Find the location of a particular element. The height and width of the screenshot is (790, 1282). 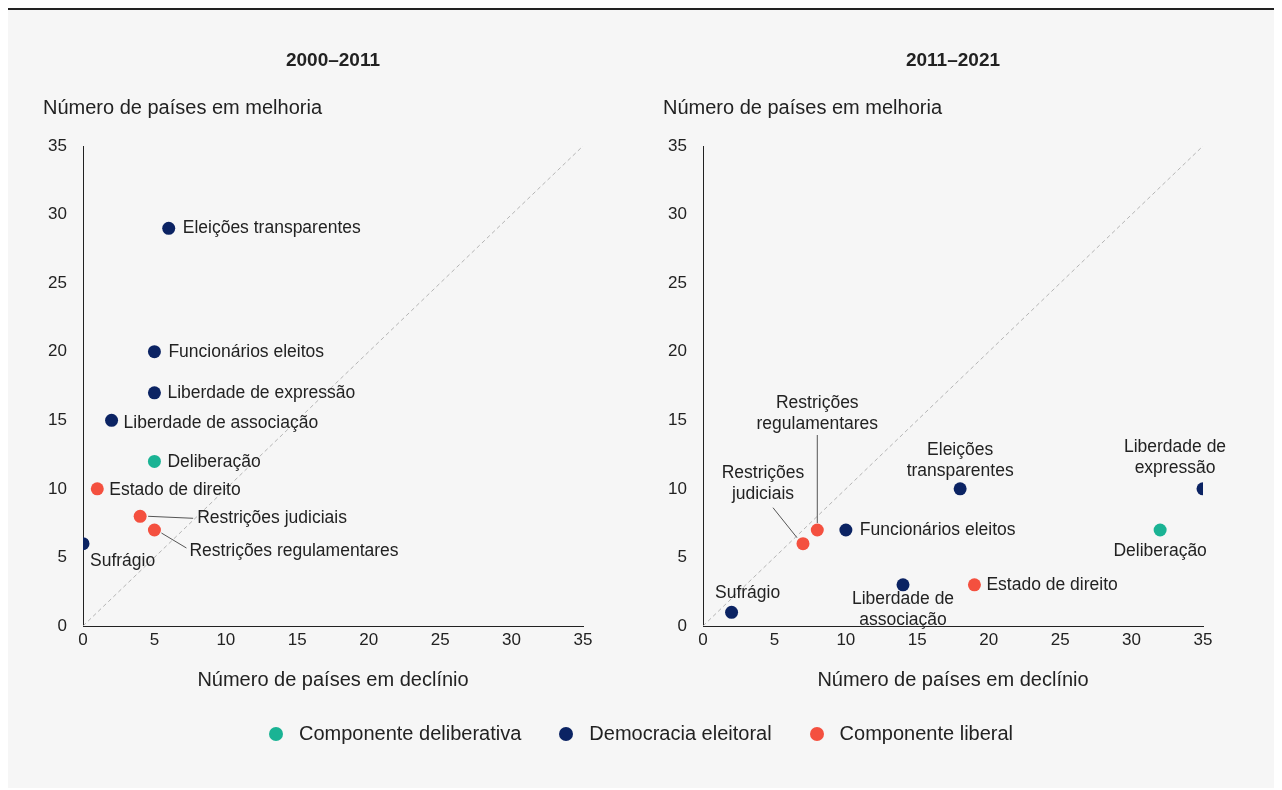

chart-title: 2000–2011 is located at coordinates (333, 60).